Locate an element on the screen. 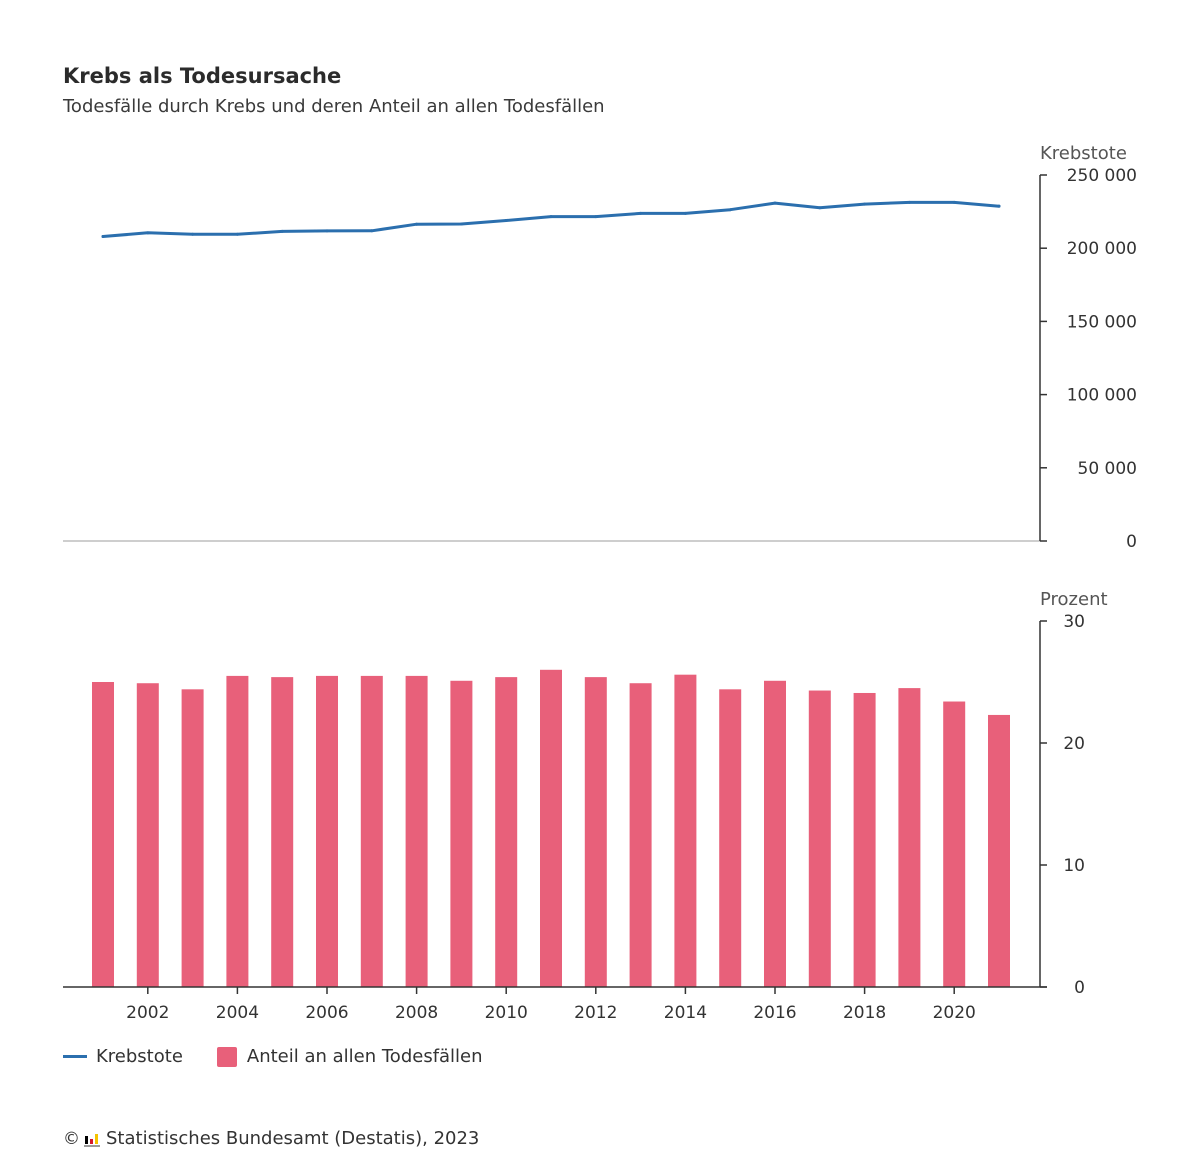 This screenshot has height=1172, width=1200. bar-chart-x-tick-label: 2018 is located at coordinates (864, 1013).